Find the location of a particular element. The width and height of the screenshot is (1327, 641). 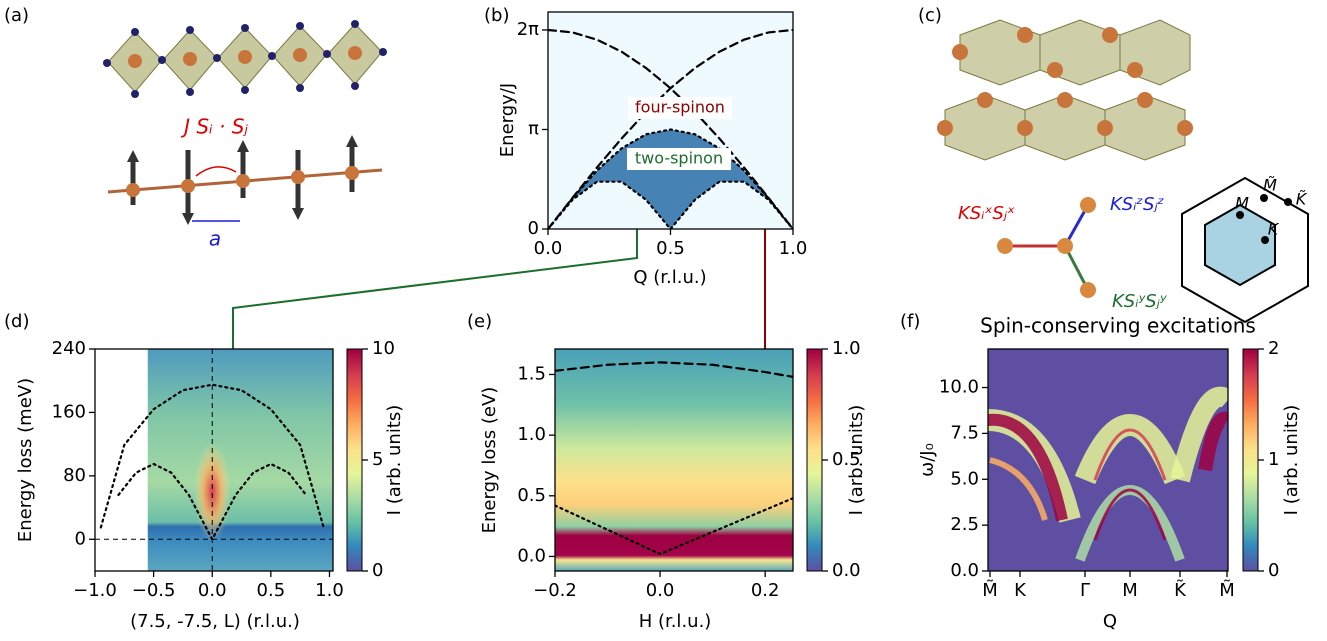

y-axis-label: Energy loss (eV) is located at coordinates (489, 460).